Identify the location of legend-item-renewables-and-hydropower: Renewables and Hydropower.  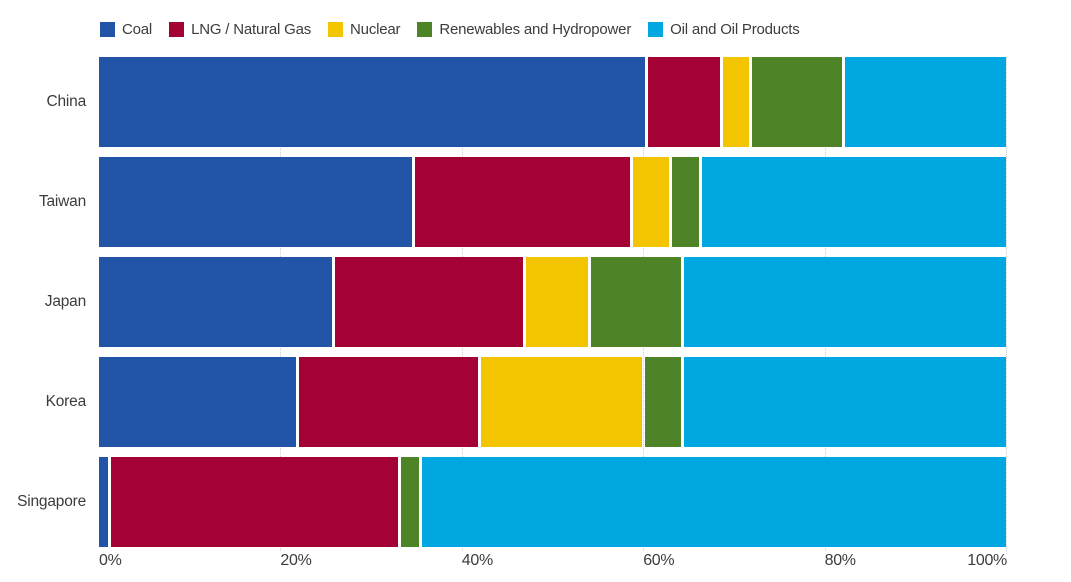
(524, 29).